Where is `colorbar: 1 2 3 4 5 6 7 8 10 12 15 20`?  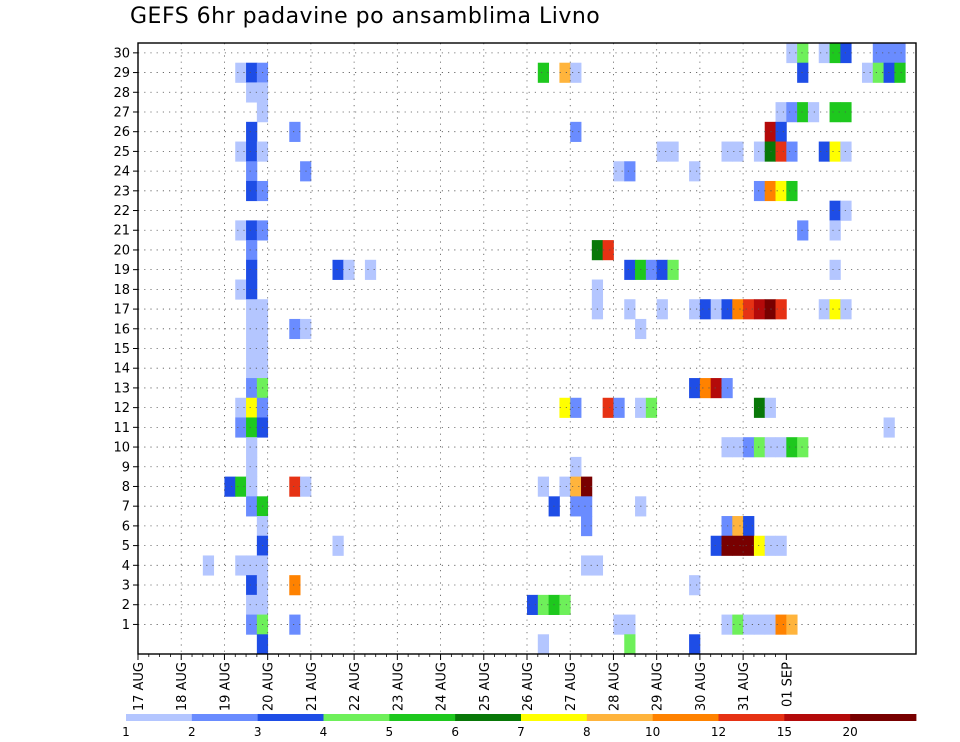 colorbar: 1 2 3 4 5 6 7 8 10 12 15 20 is located at coordinates (519, 726).